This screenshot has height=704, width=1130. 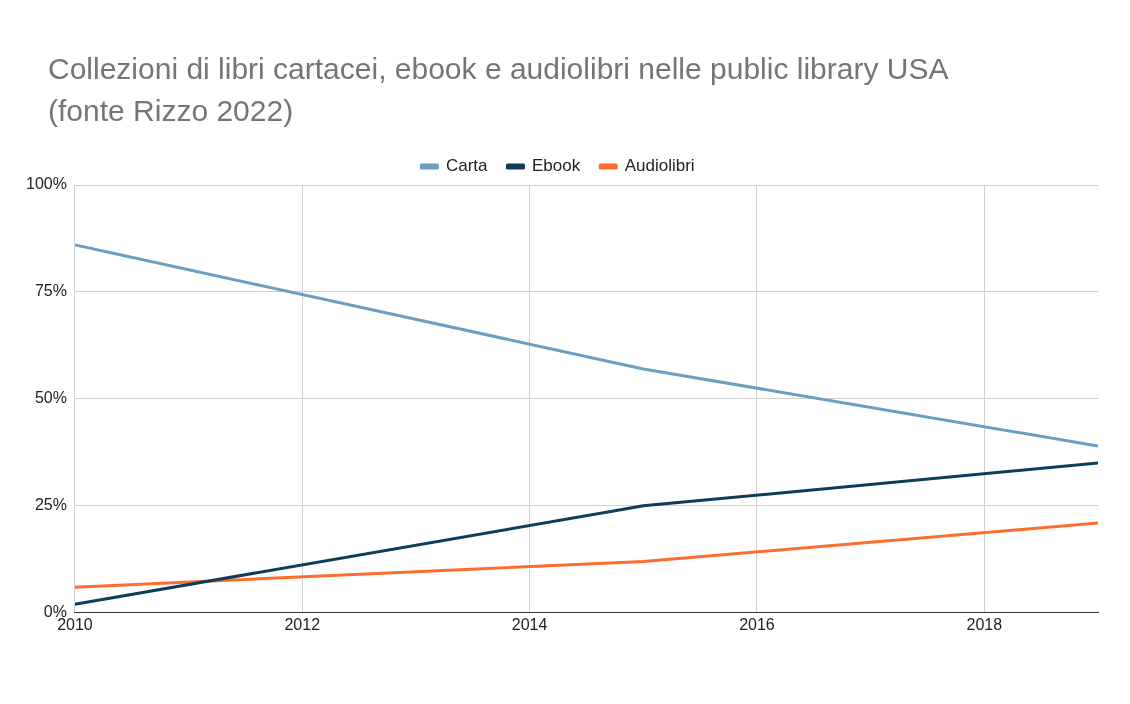 What do you see at coordinates (50, 505) in the screenshot?
I see `y-tick-label: 25%` at bounding box center [50, 505].